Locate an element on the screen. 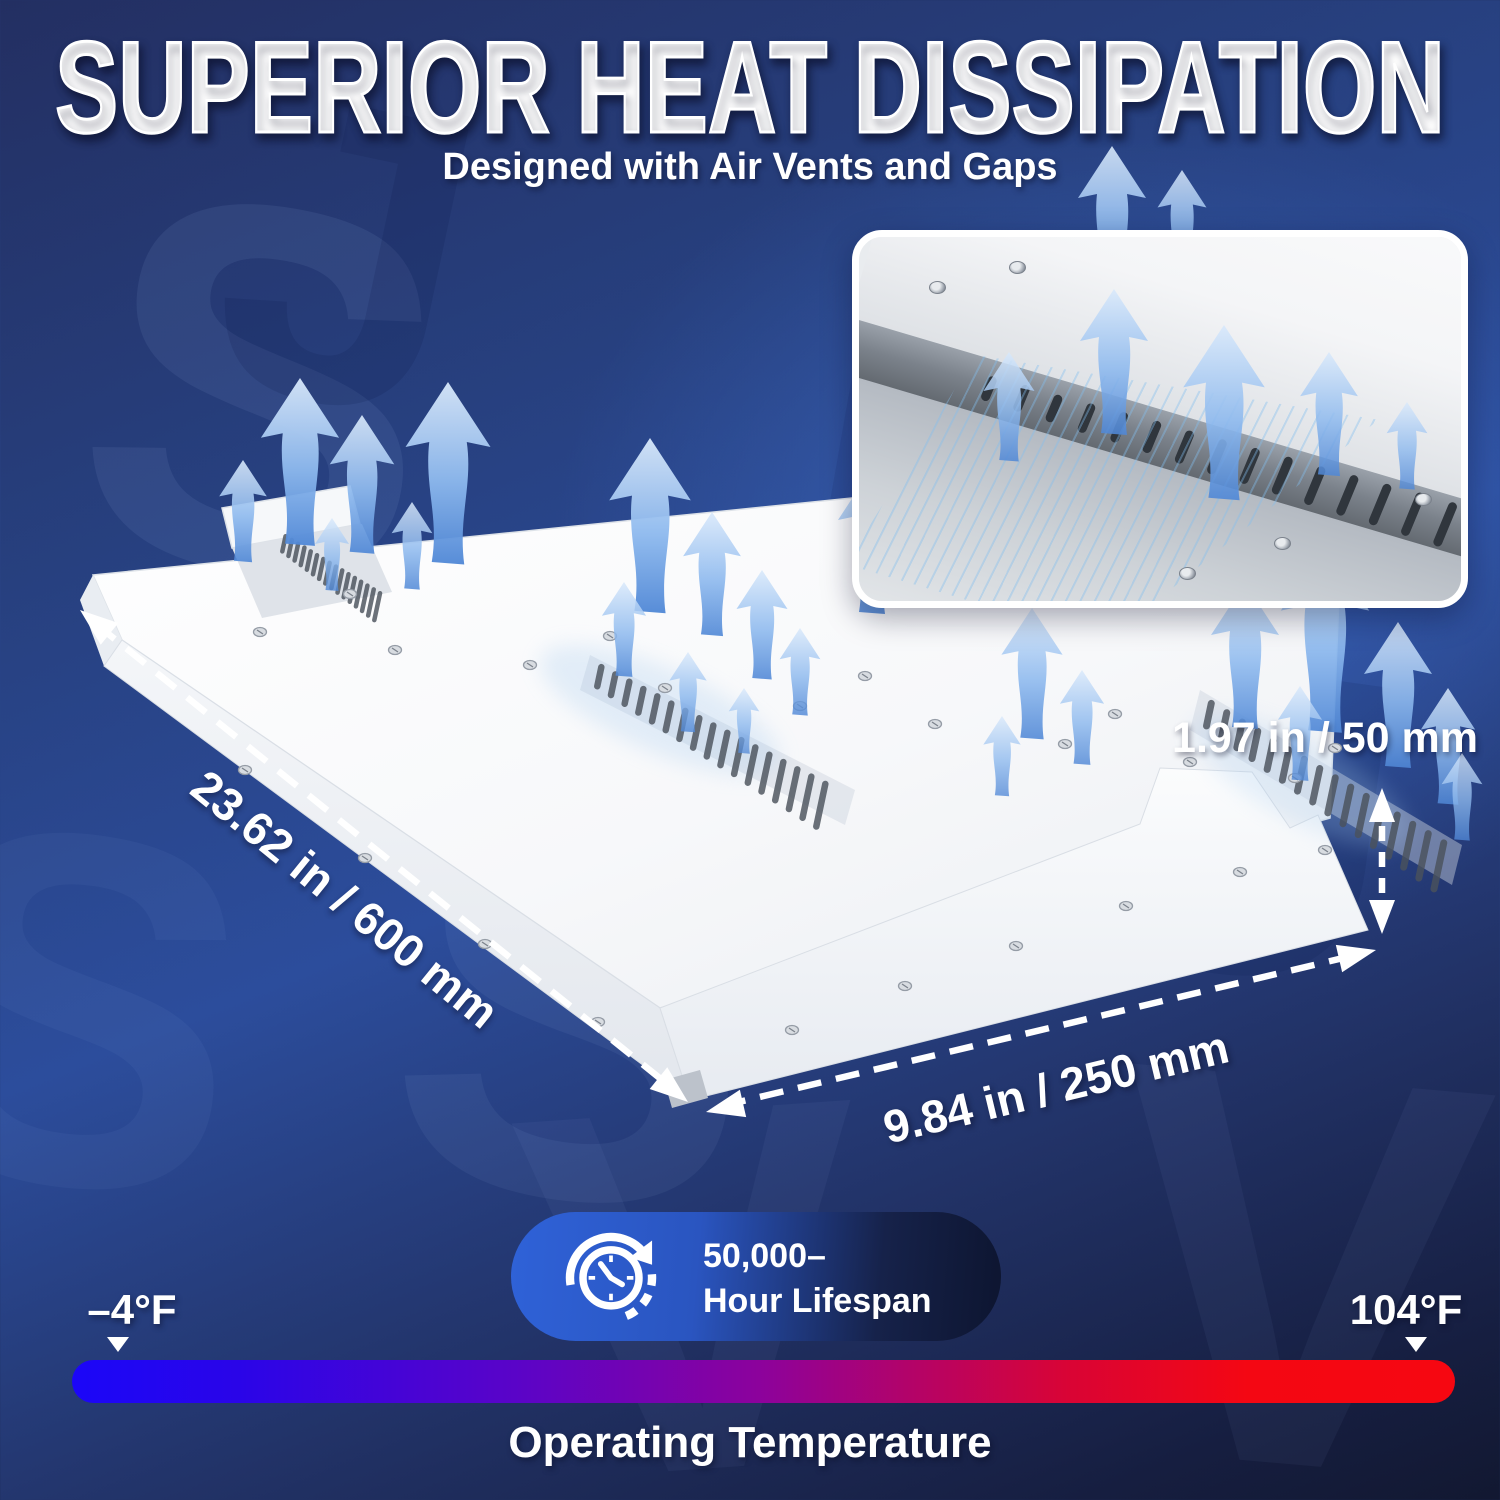 The height and width of the screenshot is (1500, 1500). clock-cycle-icon is located at coordinates (611, 1277).